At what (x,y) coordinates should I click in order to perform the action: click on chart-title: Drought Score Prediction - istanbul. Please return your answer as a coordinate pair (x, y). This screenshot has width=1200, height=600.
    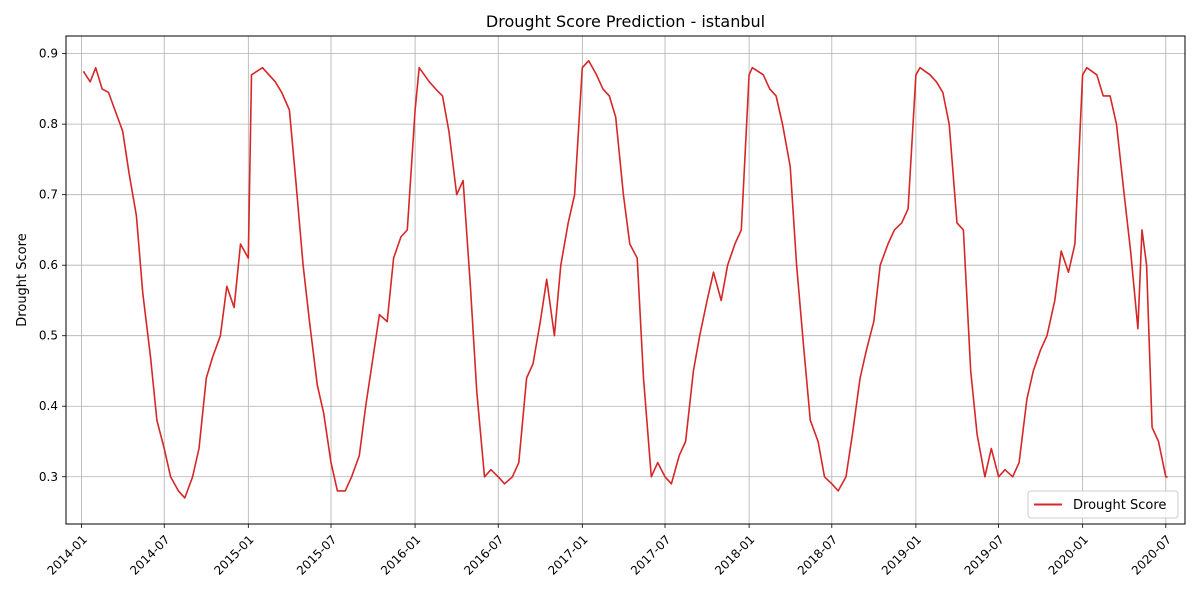
    Looking at the image, I should click on (625, 21).